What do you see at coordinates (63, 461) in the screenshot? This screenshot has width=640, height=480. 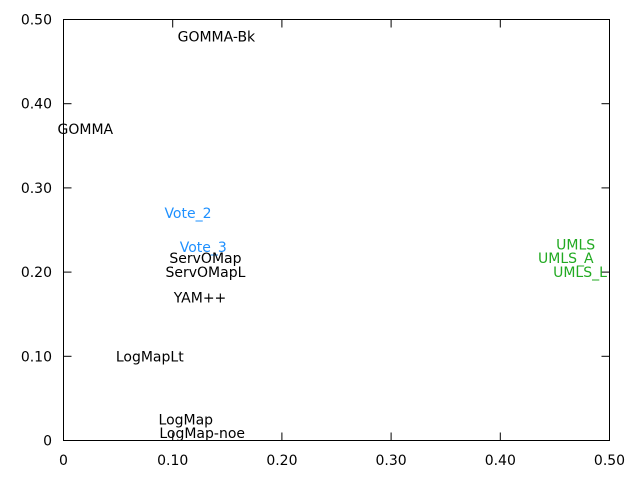 I see `x-tick-label: 0` at bounding box center [63, 461].